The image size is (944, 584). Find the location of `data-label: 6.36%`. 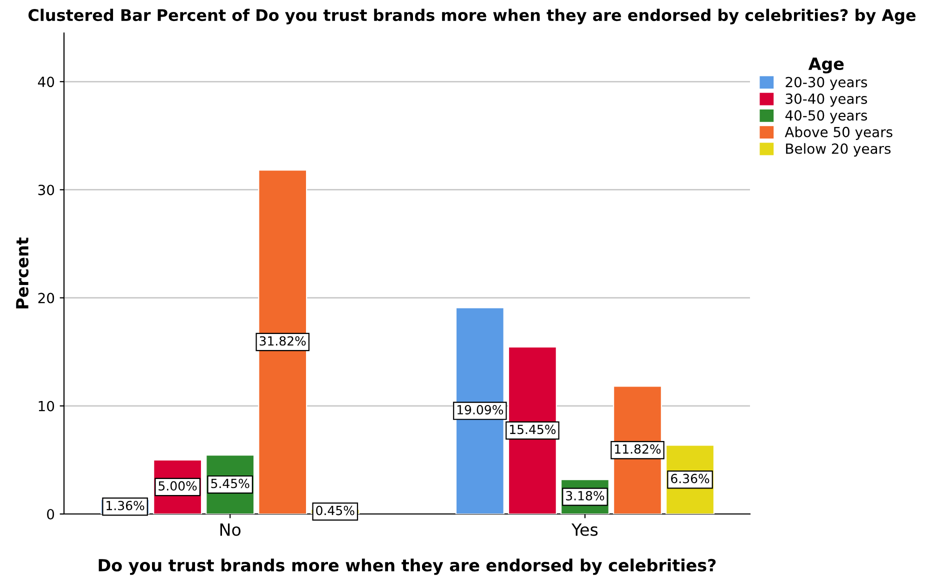

data-label: 6.36% is located at coordinates (690, 479).